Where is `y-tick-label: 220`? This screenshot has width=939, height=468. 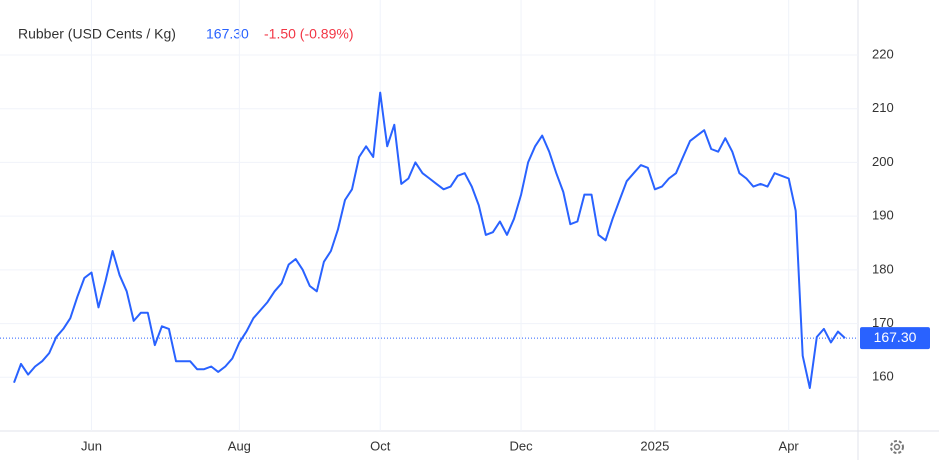
y-tick-label: 220 is located at coordinates (883, 53).